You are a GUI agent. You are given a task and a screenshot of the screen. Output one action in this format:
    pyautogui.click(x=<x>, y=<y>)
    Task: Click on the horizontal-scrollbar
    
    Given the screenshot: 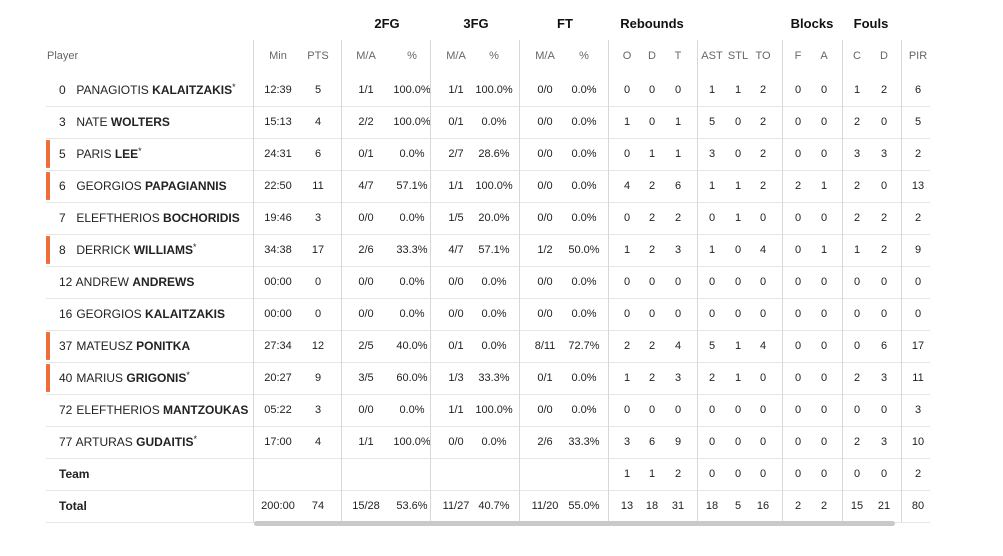 What is the action you would take?
    pyautogui.click(x=574, y=523)
    